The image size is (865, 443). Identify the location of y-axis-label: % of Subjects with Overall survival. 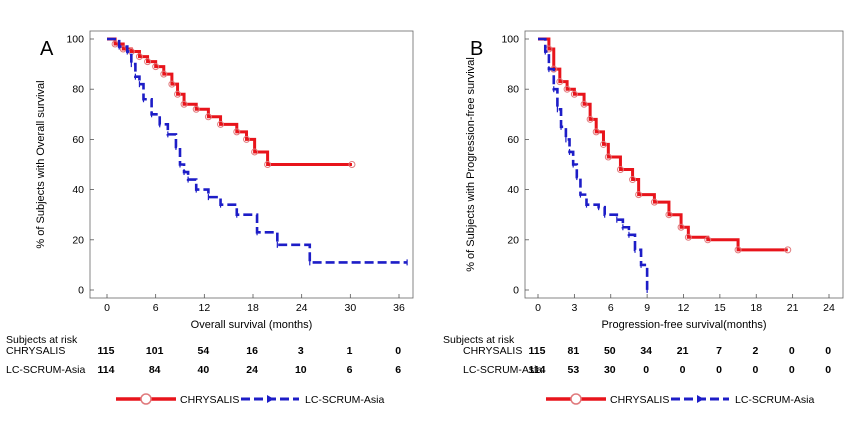
(41, 164).